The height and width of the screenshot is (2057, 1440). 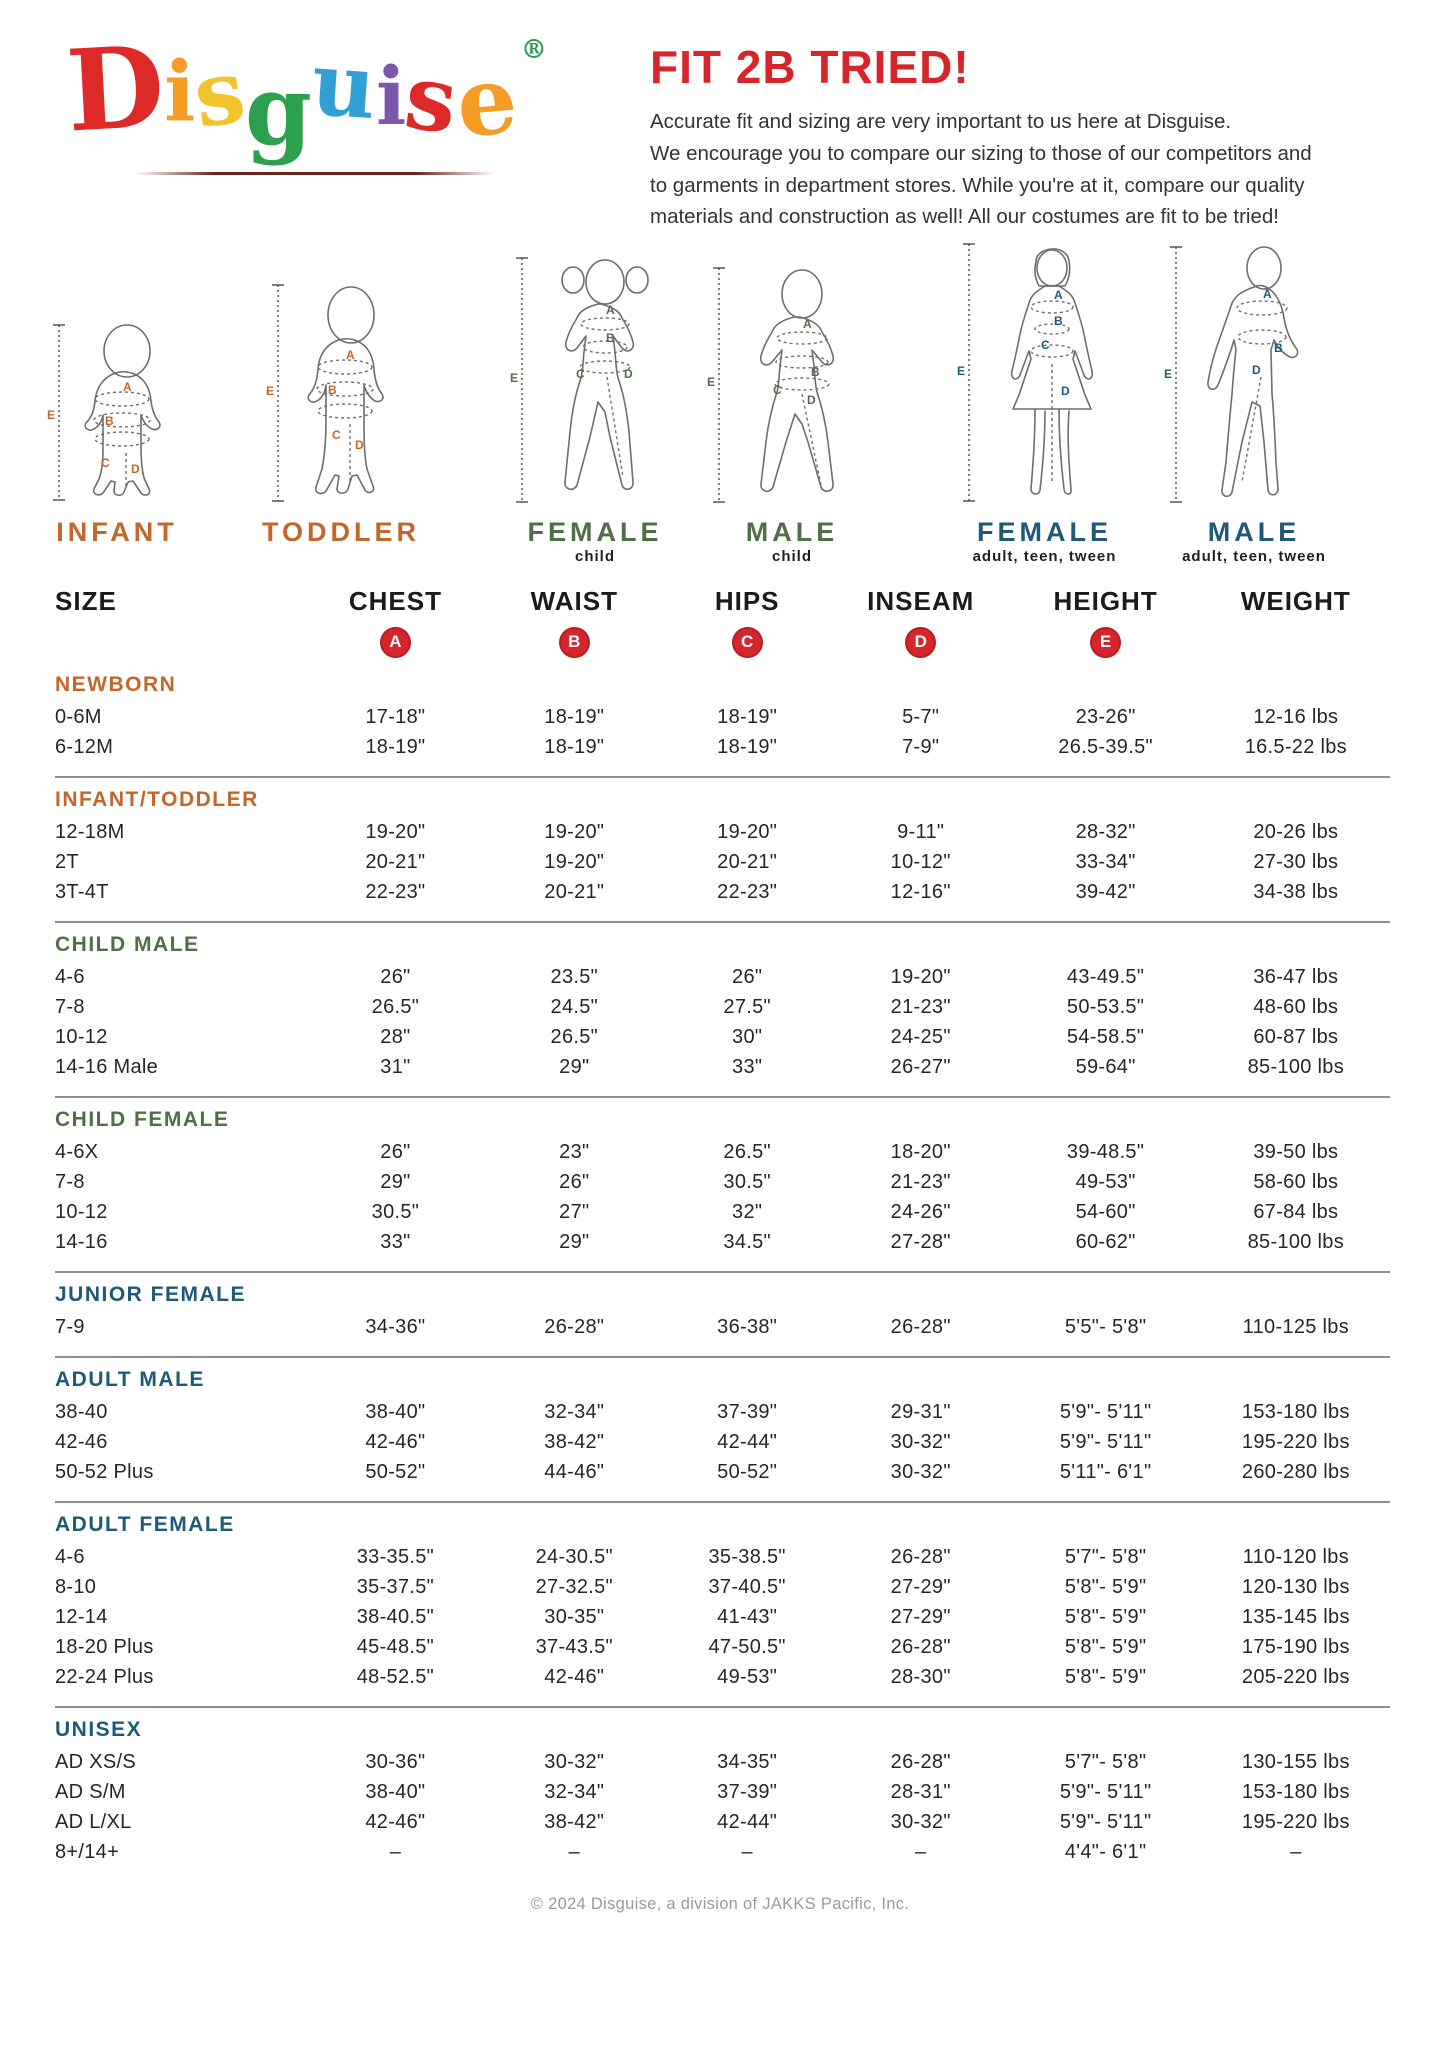 I want to click on table-cell: 39-48.5", so click(x=1105, y=1151).